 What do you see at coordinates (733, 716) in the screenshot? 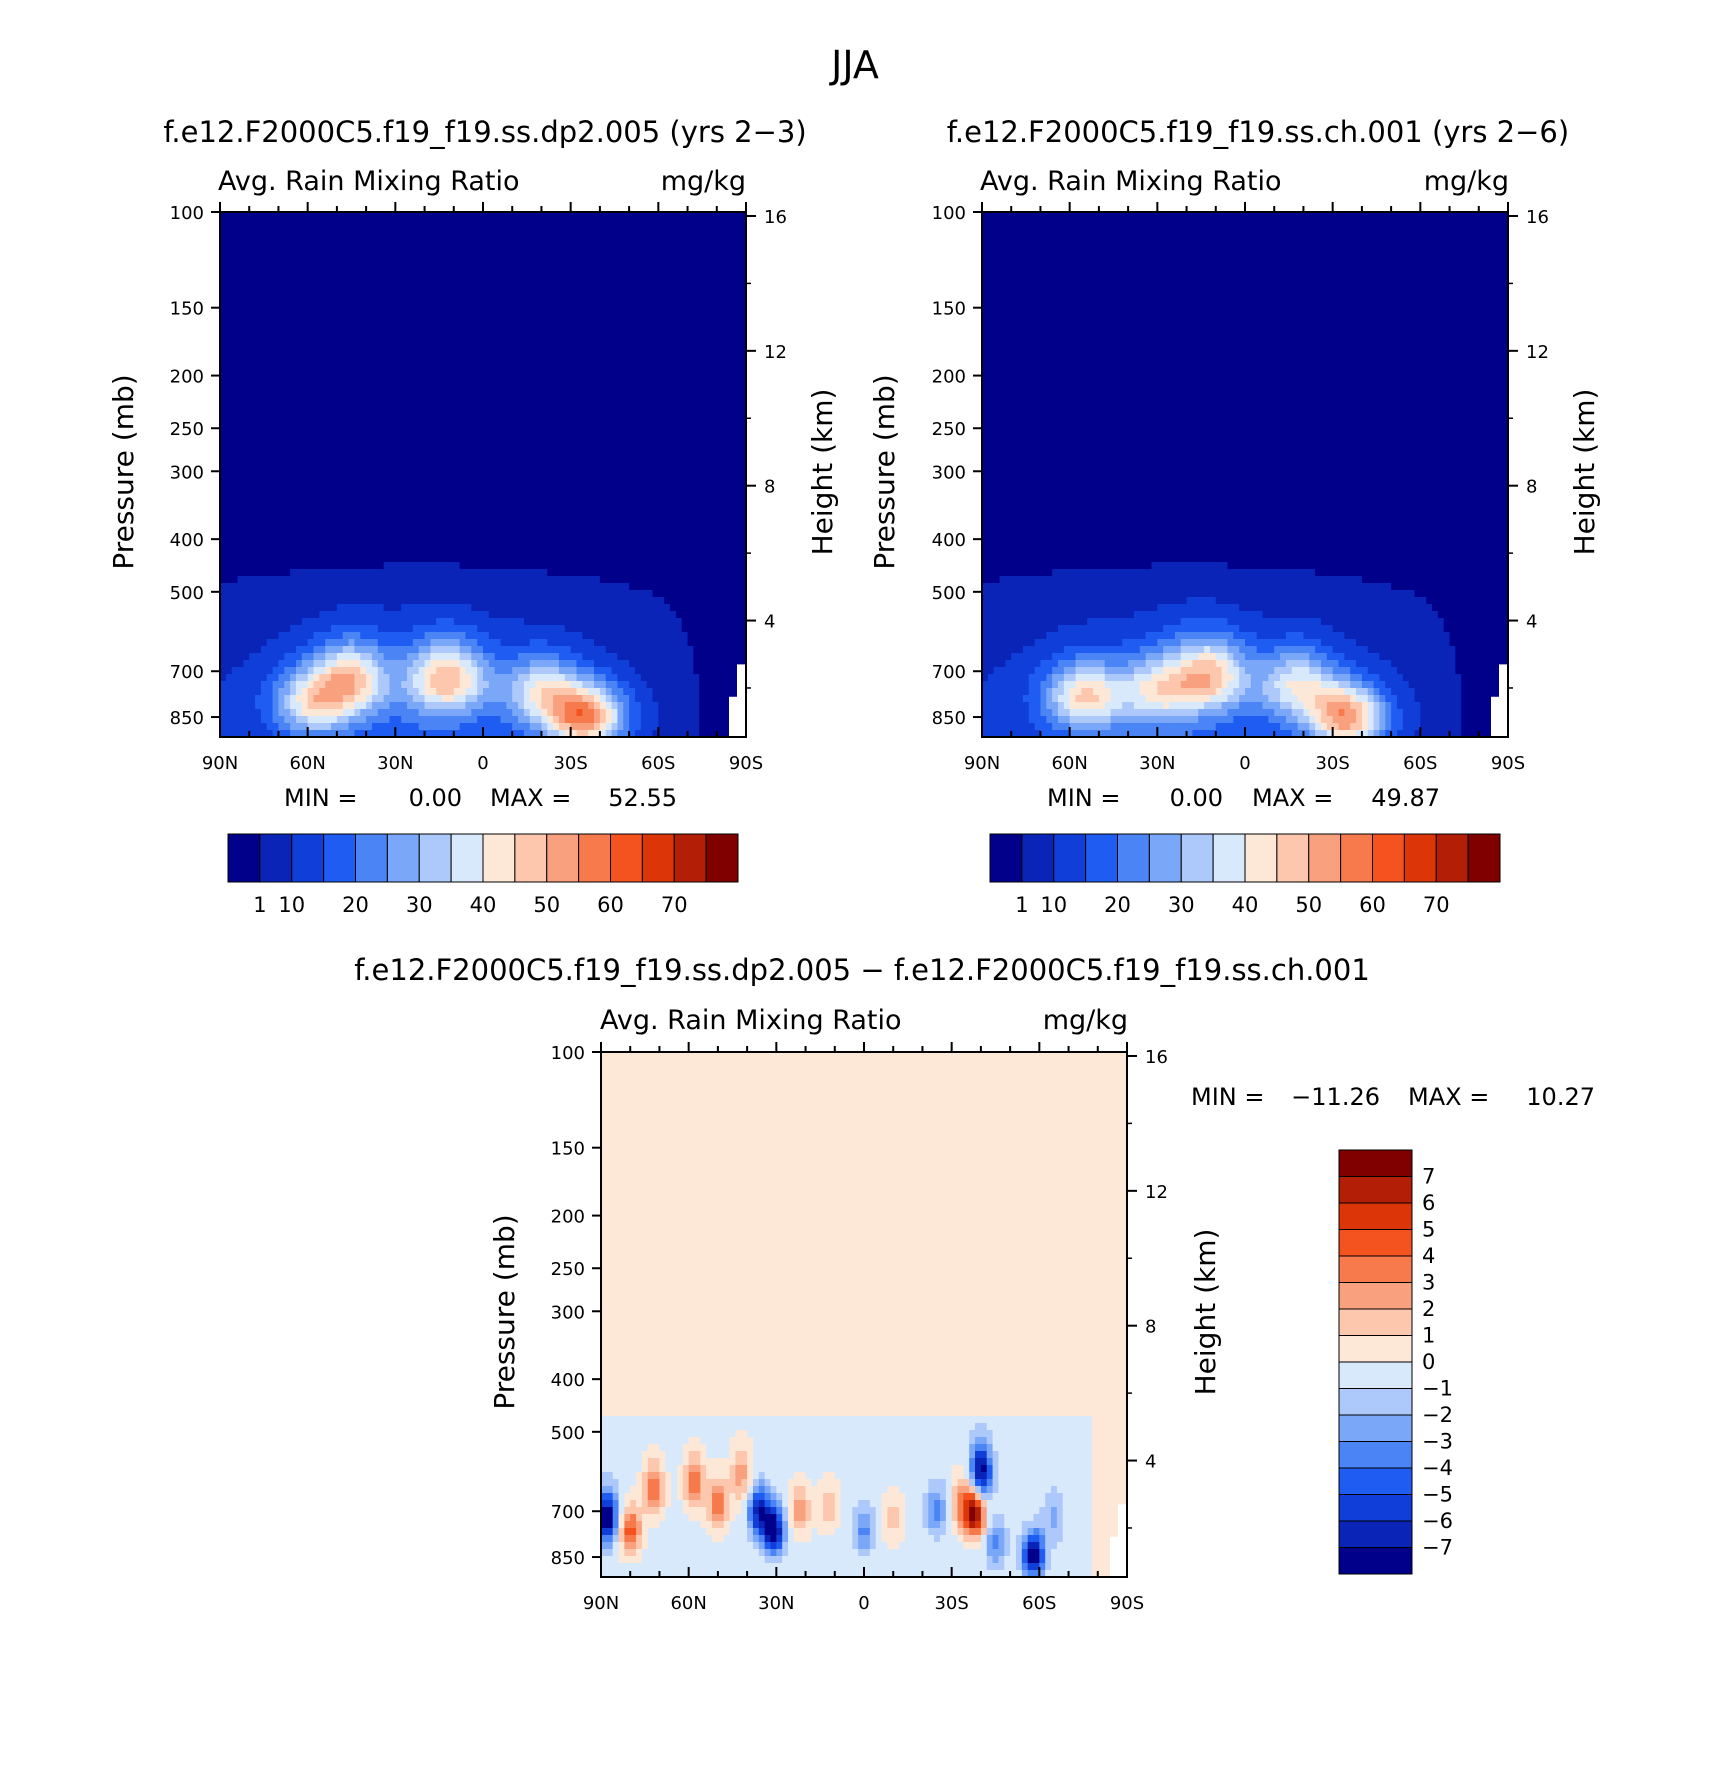
I see `missing-cell` at bounding box center [733, 716].